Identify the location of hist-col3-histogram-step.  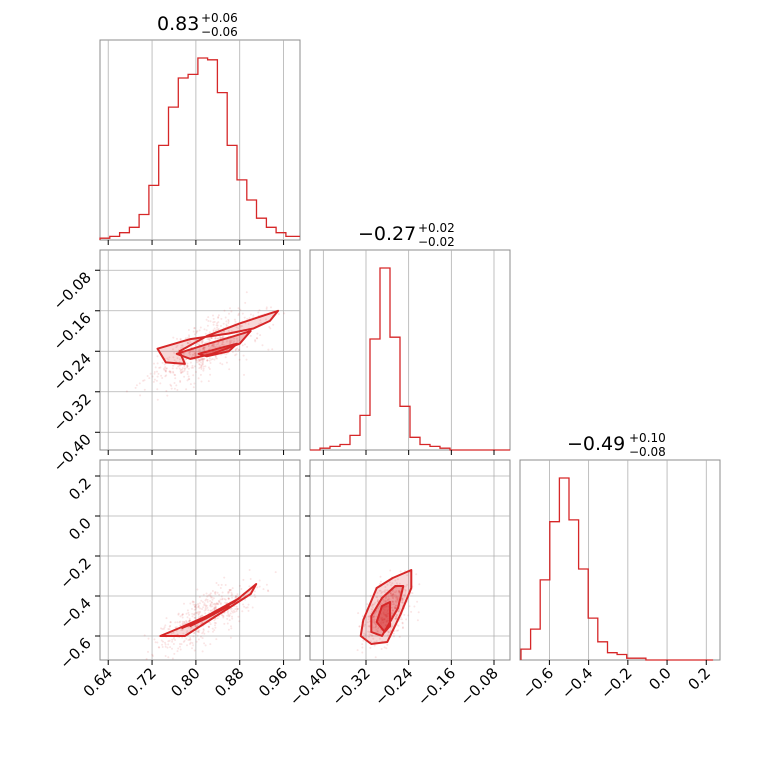
(617, 569).